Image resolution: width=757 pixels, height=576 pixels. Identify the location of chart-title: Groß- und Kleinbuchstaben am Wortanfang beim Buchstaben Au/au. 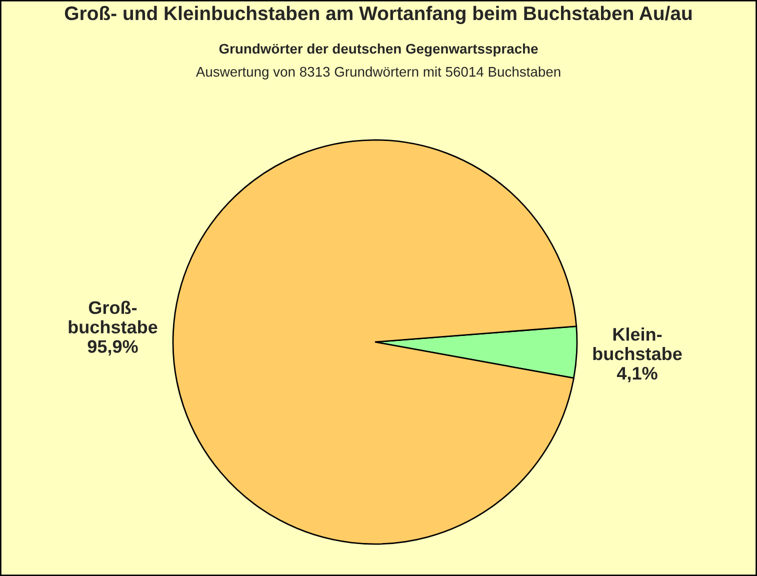
(378, 15).